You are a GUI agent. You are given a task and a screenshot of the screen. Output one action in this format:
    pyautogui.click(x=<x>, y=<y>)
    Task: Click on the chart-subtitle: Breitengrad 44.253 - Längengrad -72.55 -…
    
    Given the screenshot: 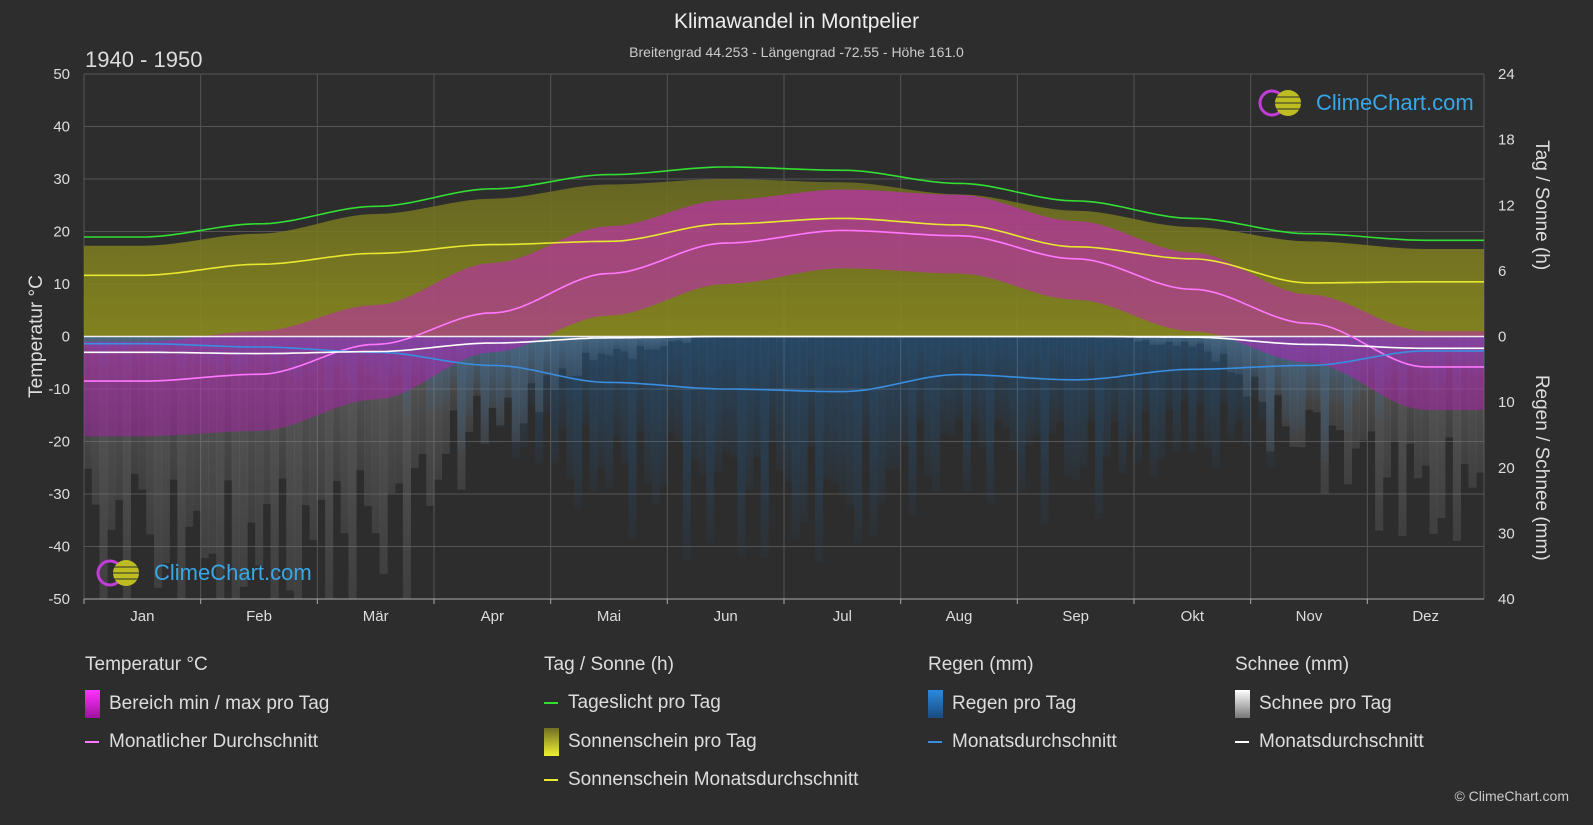 What is the action you would take?
    pyautogui.click(x=796, y=52)
    